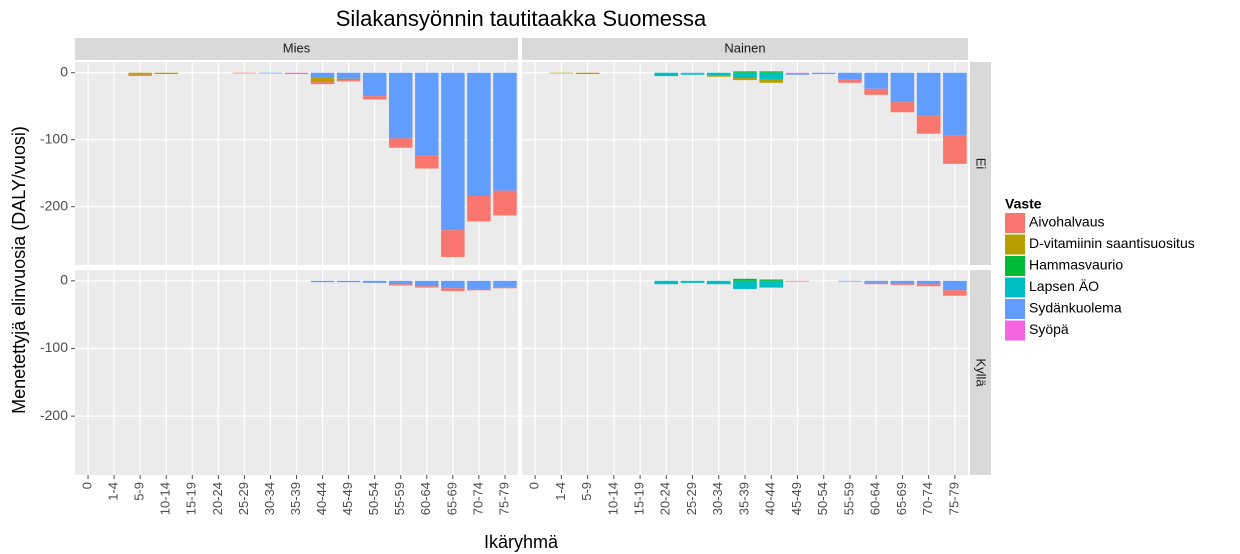 The image size is (1240, 554). What do you see at coordinates (981, 372) in the screenshot?
I see `facet-label: Kyllä` at bounding box center [981, 372].